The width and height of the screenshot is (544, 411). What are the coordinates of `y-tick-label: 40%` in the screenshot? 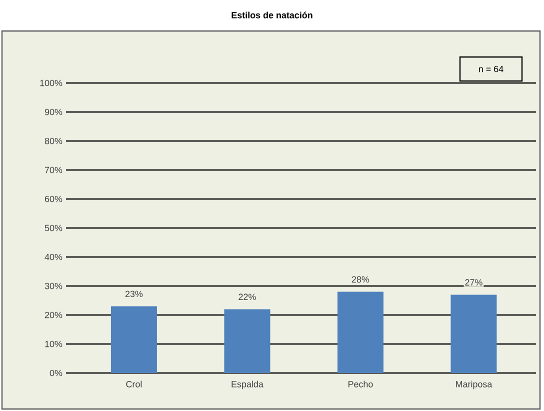 It's located at (53, 257).